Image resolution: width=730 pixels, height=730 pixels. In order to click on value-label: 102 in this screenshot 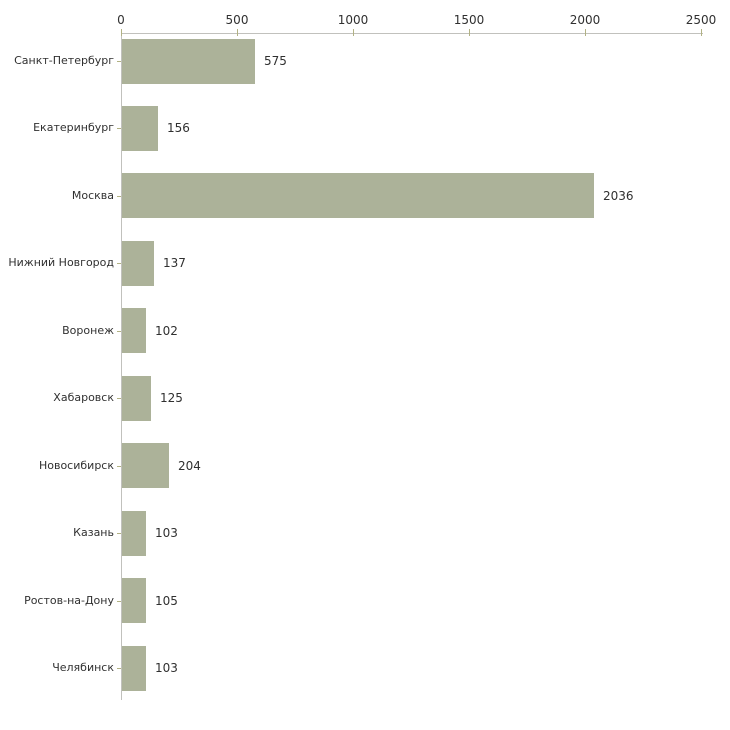, I will do `click(166, 331)`.